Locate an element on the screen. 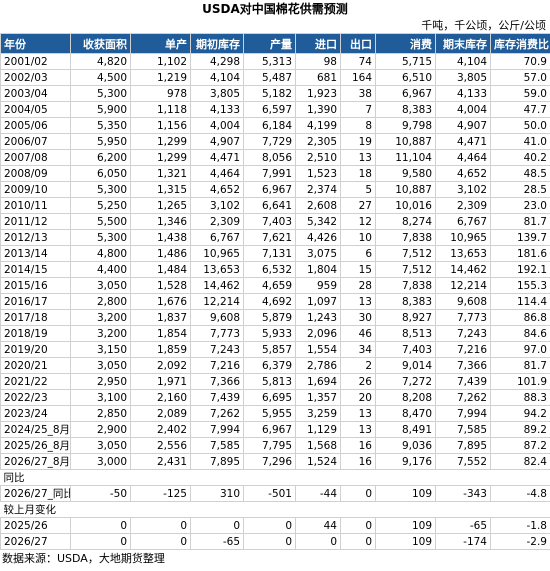 This screenshot has width=550, height=571. cell: 87.2 is located at coordinates (520, 445).